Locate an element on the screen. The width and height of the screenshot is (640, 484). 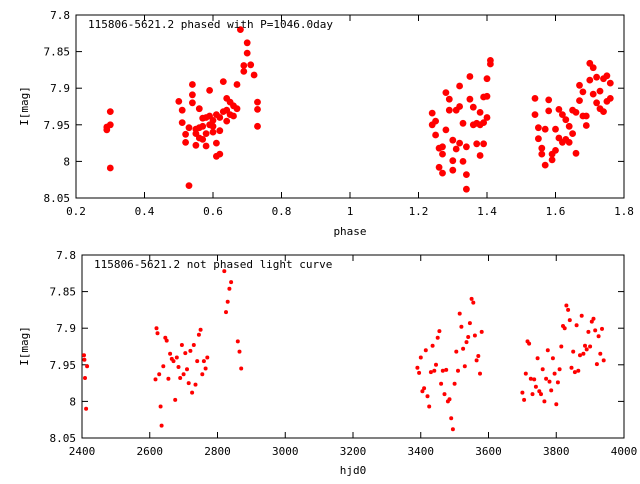
x-tick-label: 3200 is located at coordinates (353, 451).